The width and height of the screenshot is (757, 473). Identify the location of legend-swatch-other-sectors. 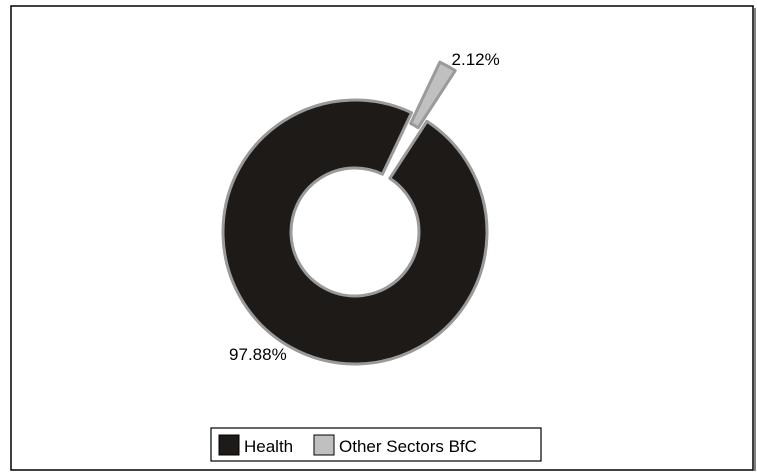
(324, 445).